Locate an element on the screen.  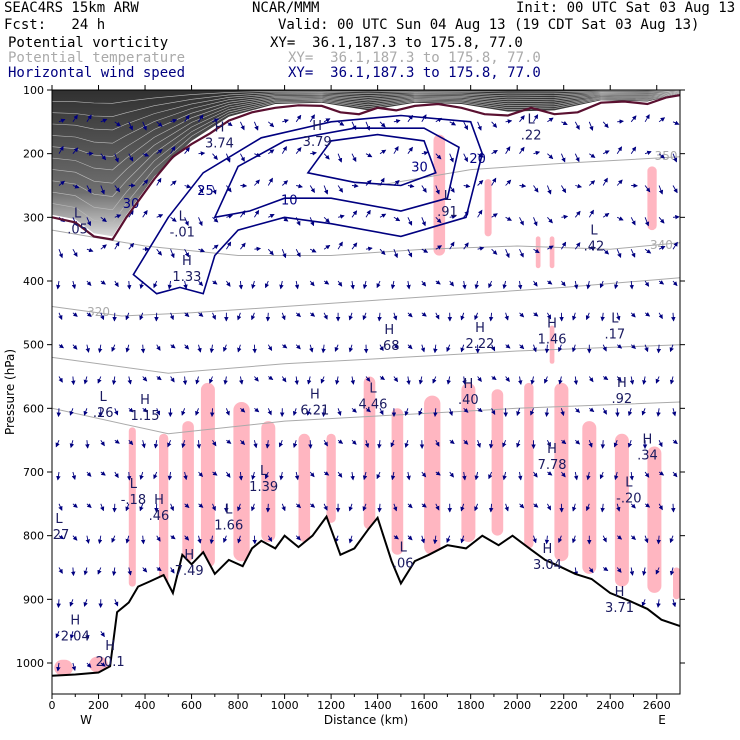
x-tick-label: 1000 is located at coordinates (285, 705).